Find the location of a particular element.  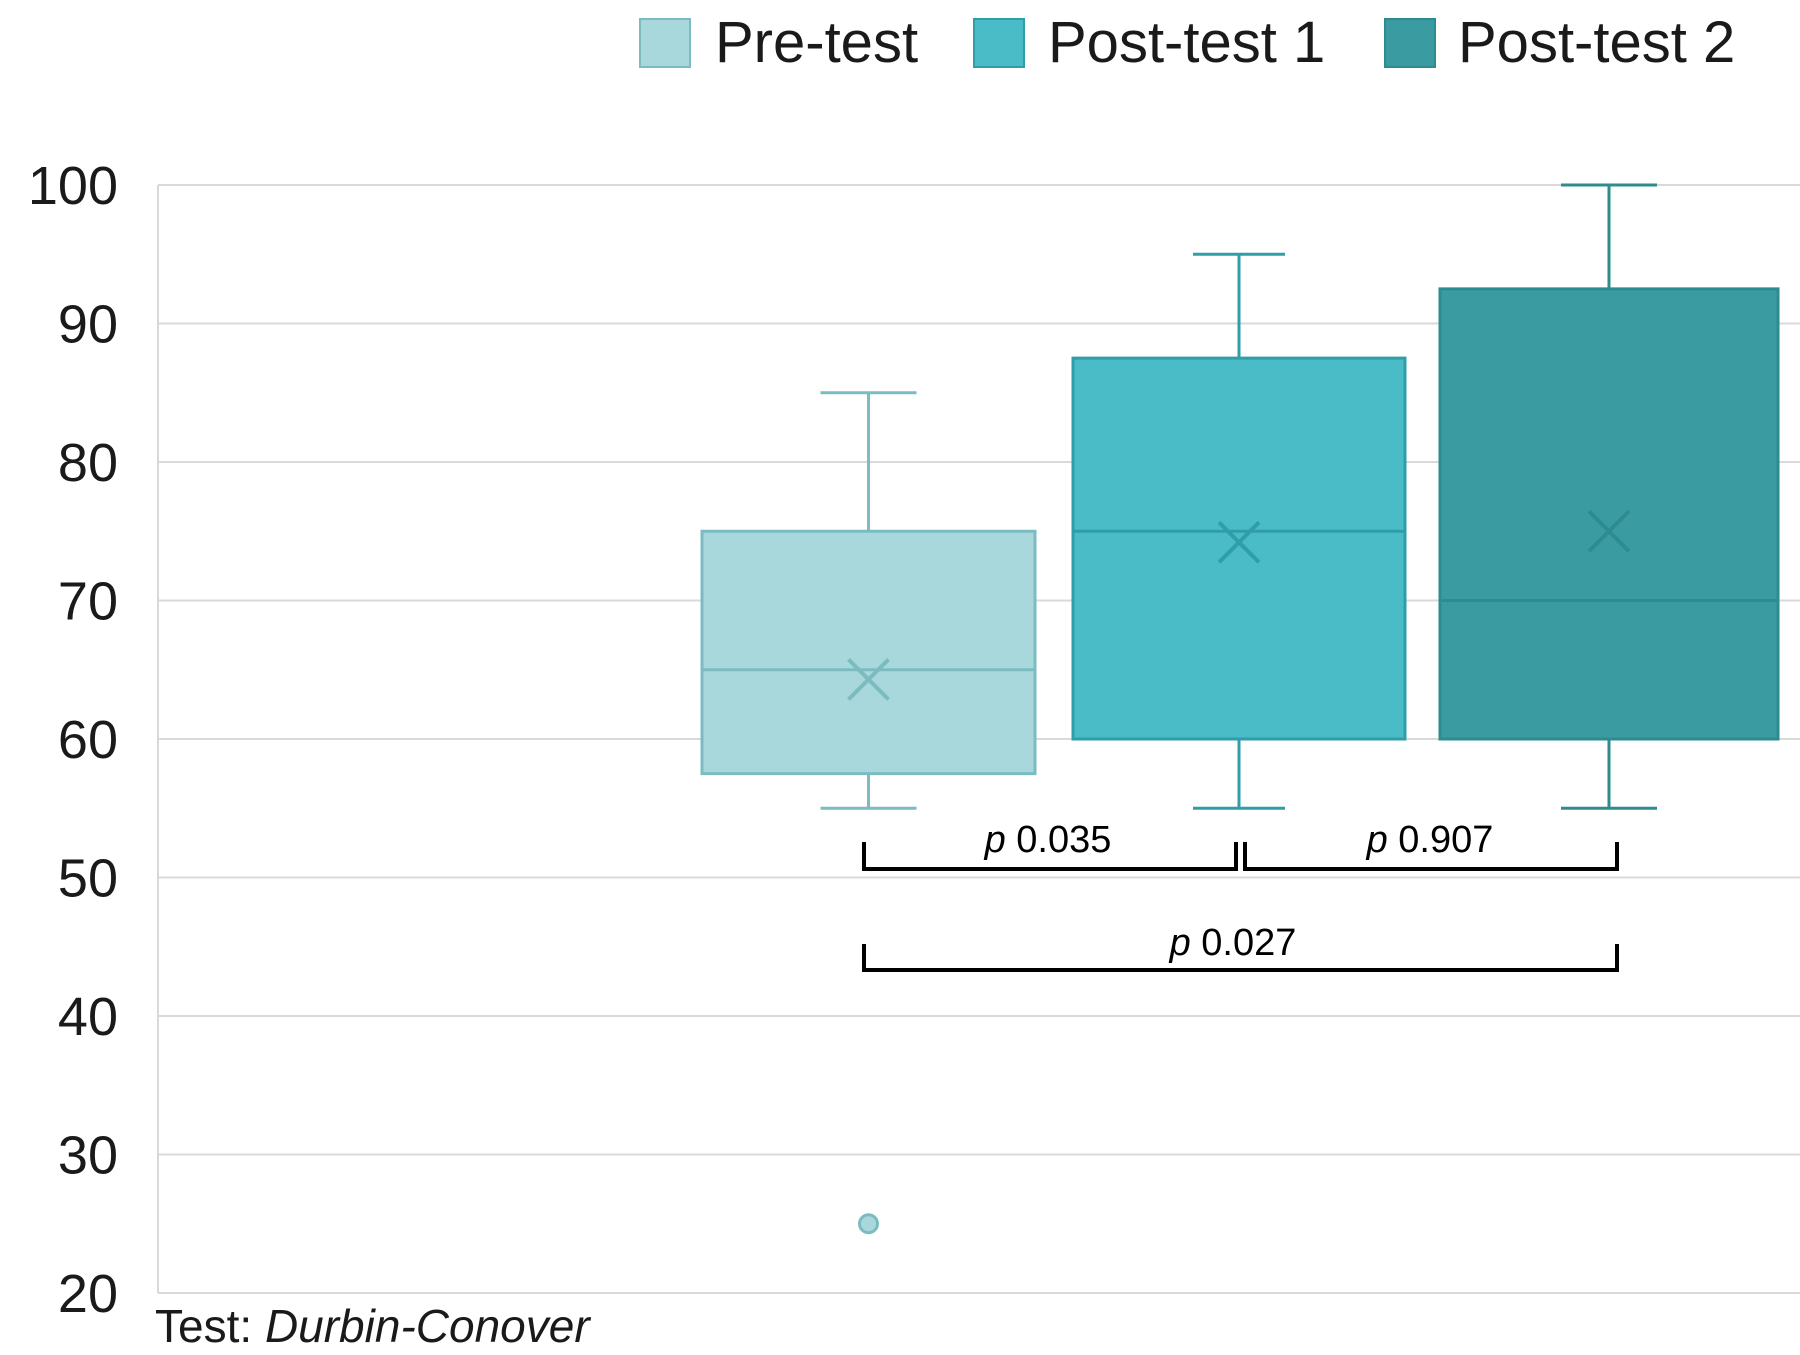

legend: Pre-test Post-test 1 Post-test 2 is located at coordinates (1187, 42).